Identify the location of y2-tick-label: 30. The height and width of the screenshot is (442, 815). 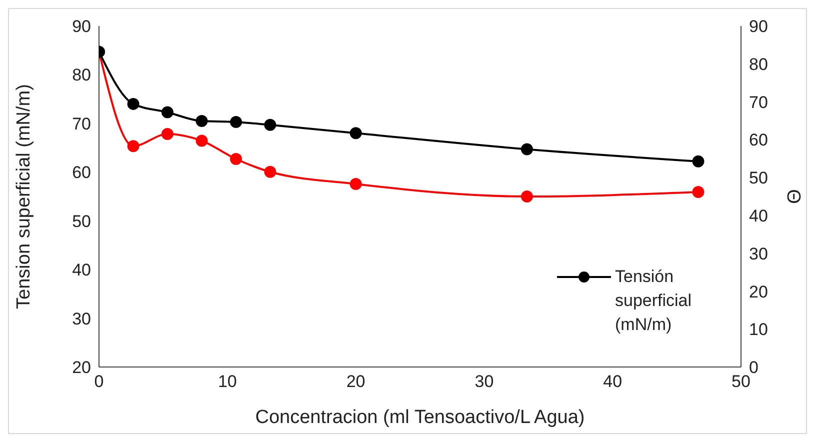
(758, 254).